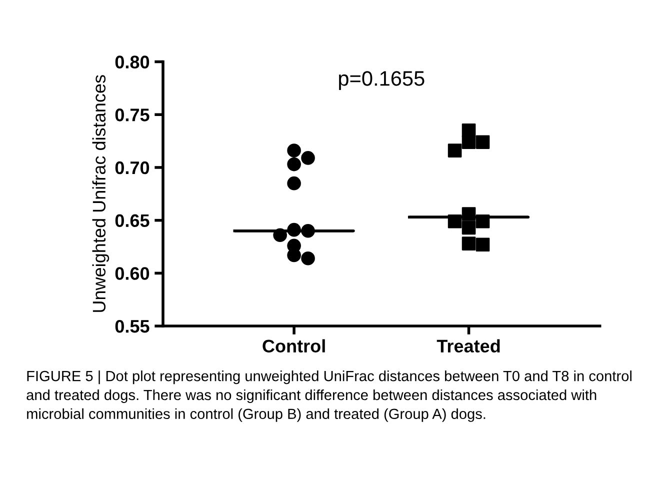 The image size is (652, 494). What do you see at coordinates (132, 273) in the screenshot?
I see `y-tick-label: 0.60` at bounding box center [132, 273].